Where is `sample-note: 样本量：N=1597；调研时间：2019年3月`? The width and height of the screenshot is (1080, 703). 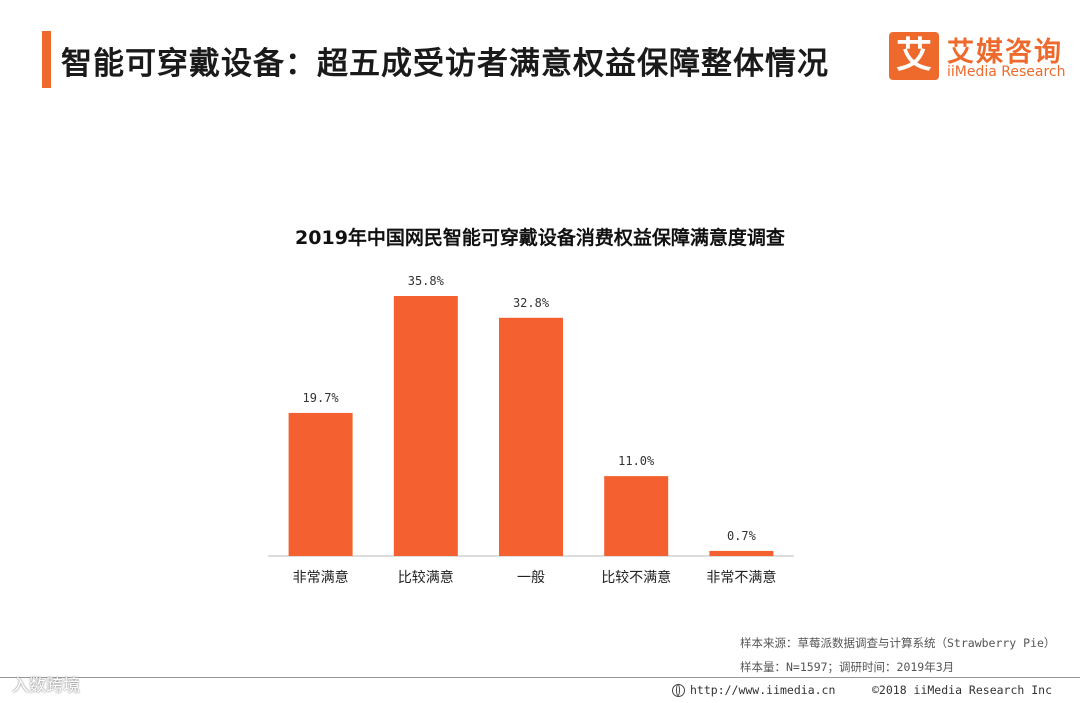 sample-note: 样本量：N=1597；调研时间：2019年3月 is located at coordinates (847, 667).